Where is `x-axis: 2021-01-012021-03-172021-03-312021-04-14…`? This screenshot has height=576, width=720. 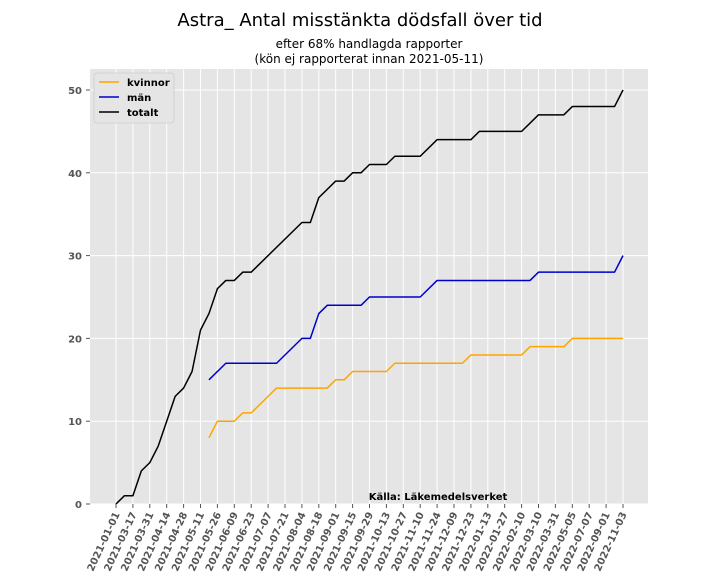 x-axis: 2021-01-012021-03-172021-03-312021-04-14… is located at coordinates (358, 538).